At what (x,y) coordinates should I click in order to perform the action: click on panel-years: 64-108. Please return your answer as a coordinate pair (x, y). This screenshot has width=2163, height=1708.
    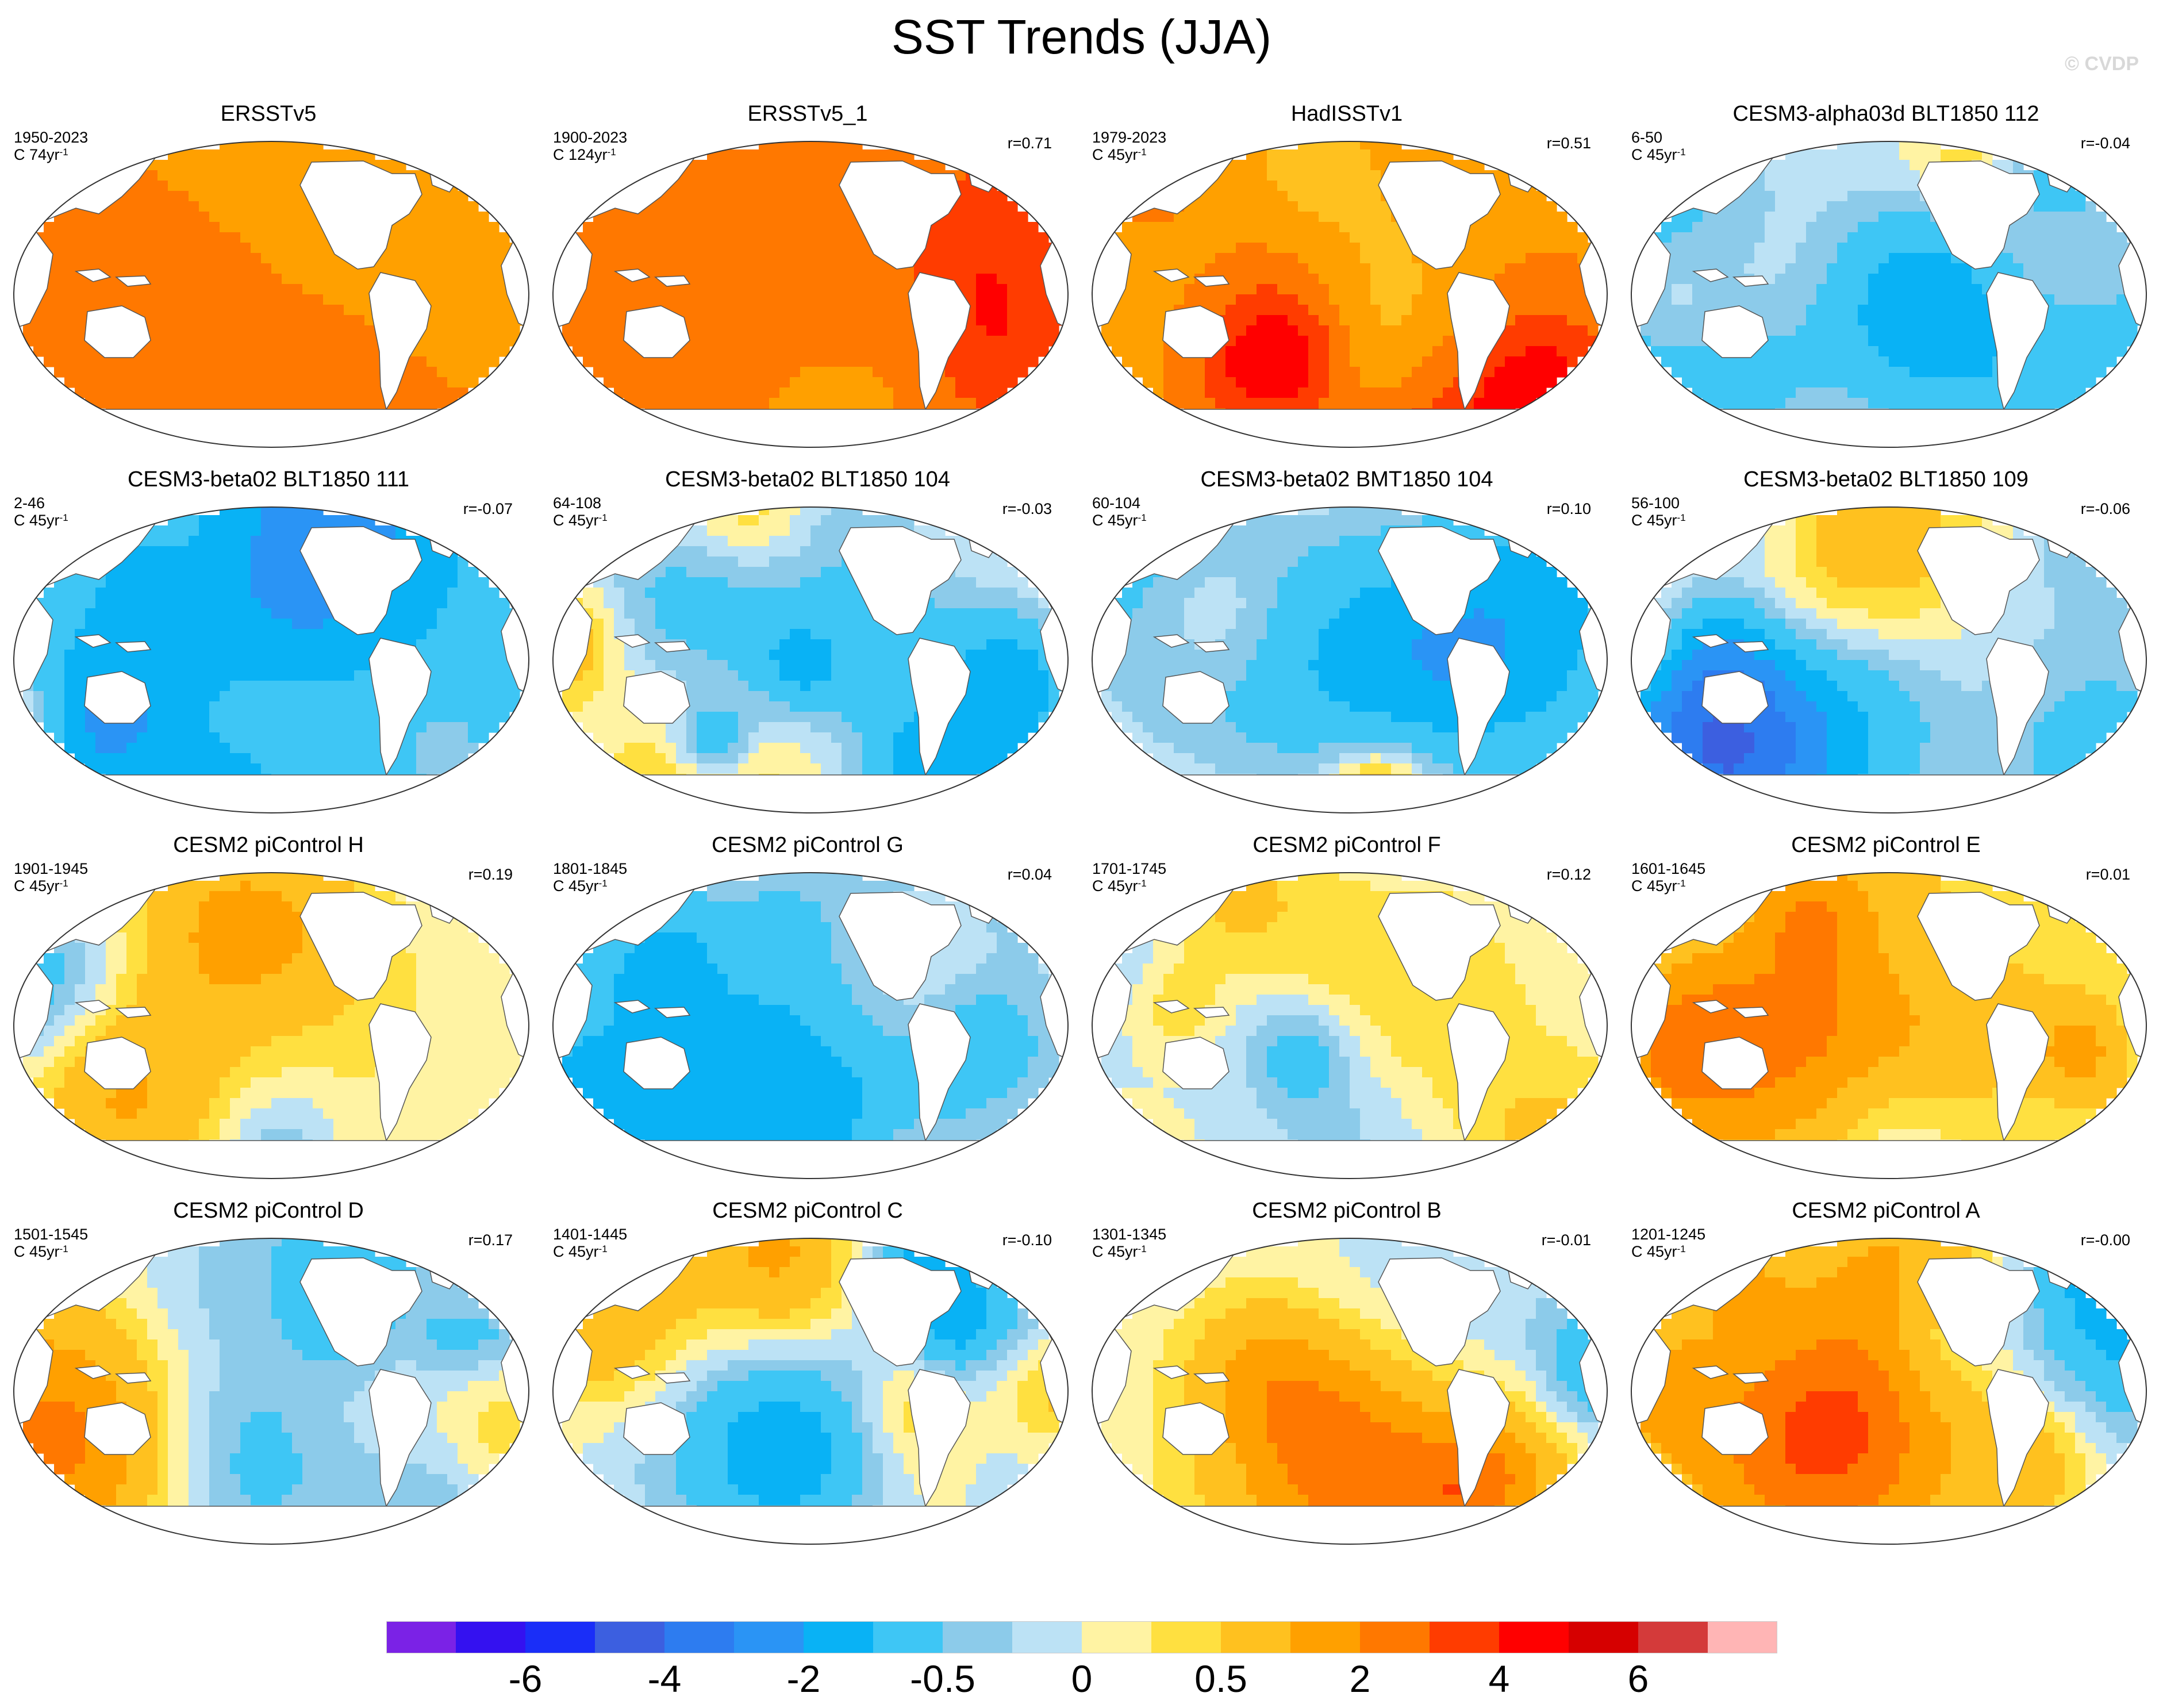
    Looking at the image, I should click on (577, 503).